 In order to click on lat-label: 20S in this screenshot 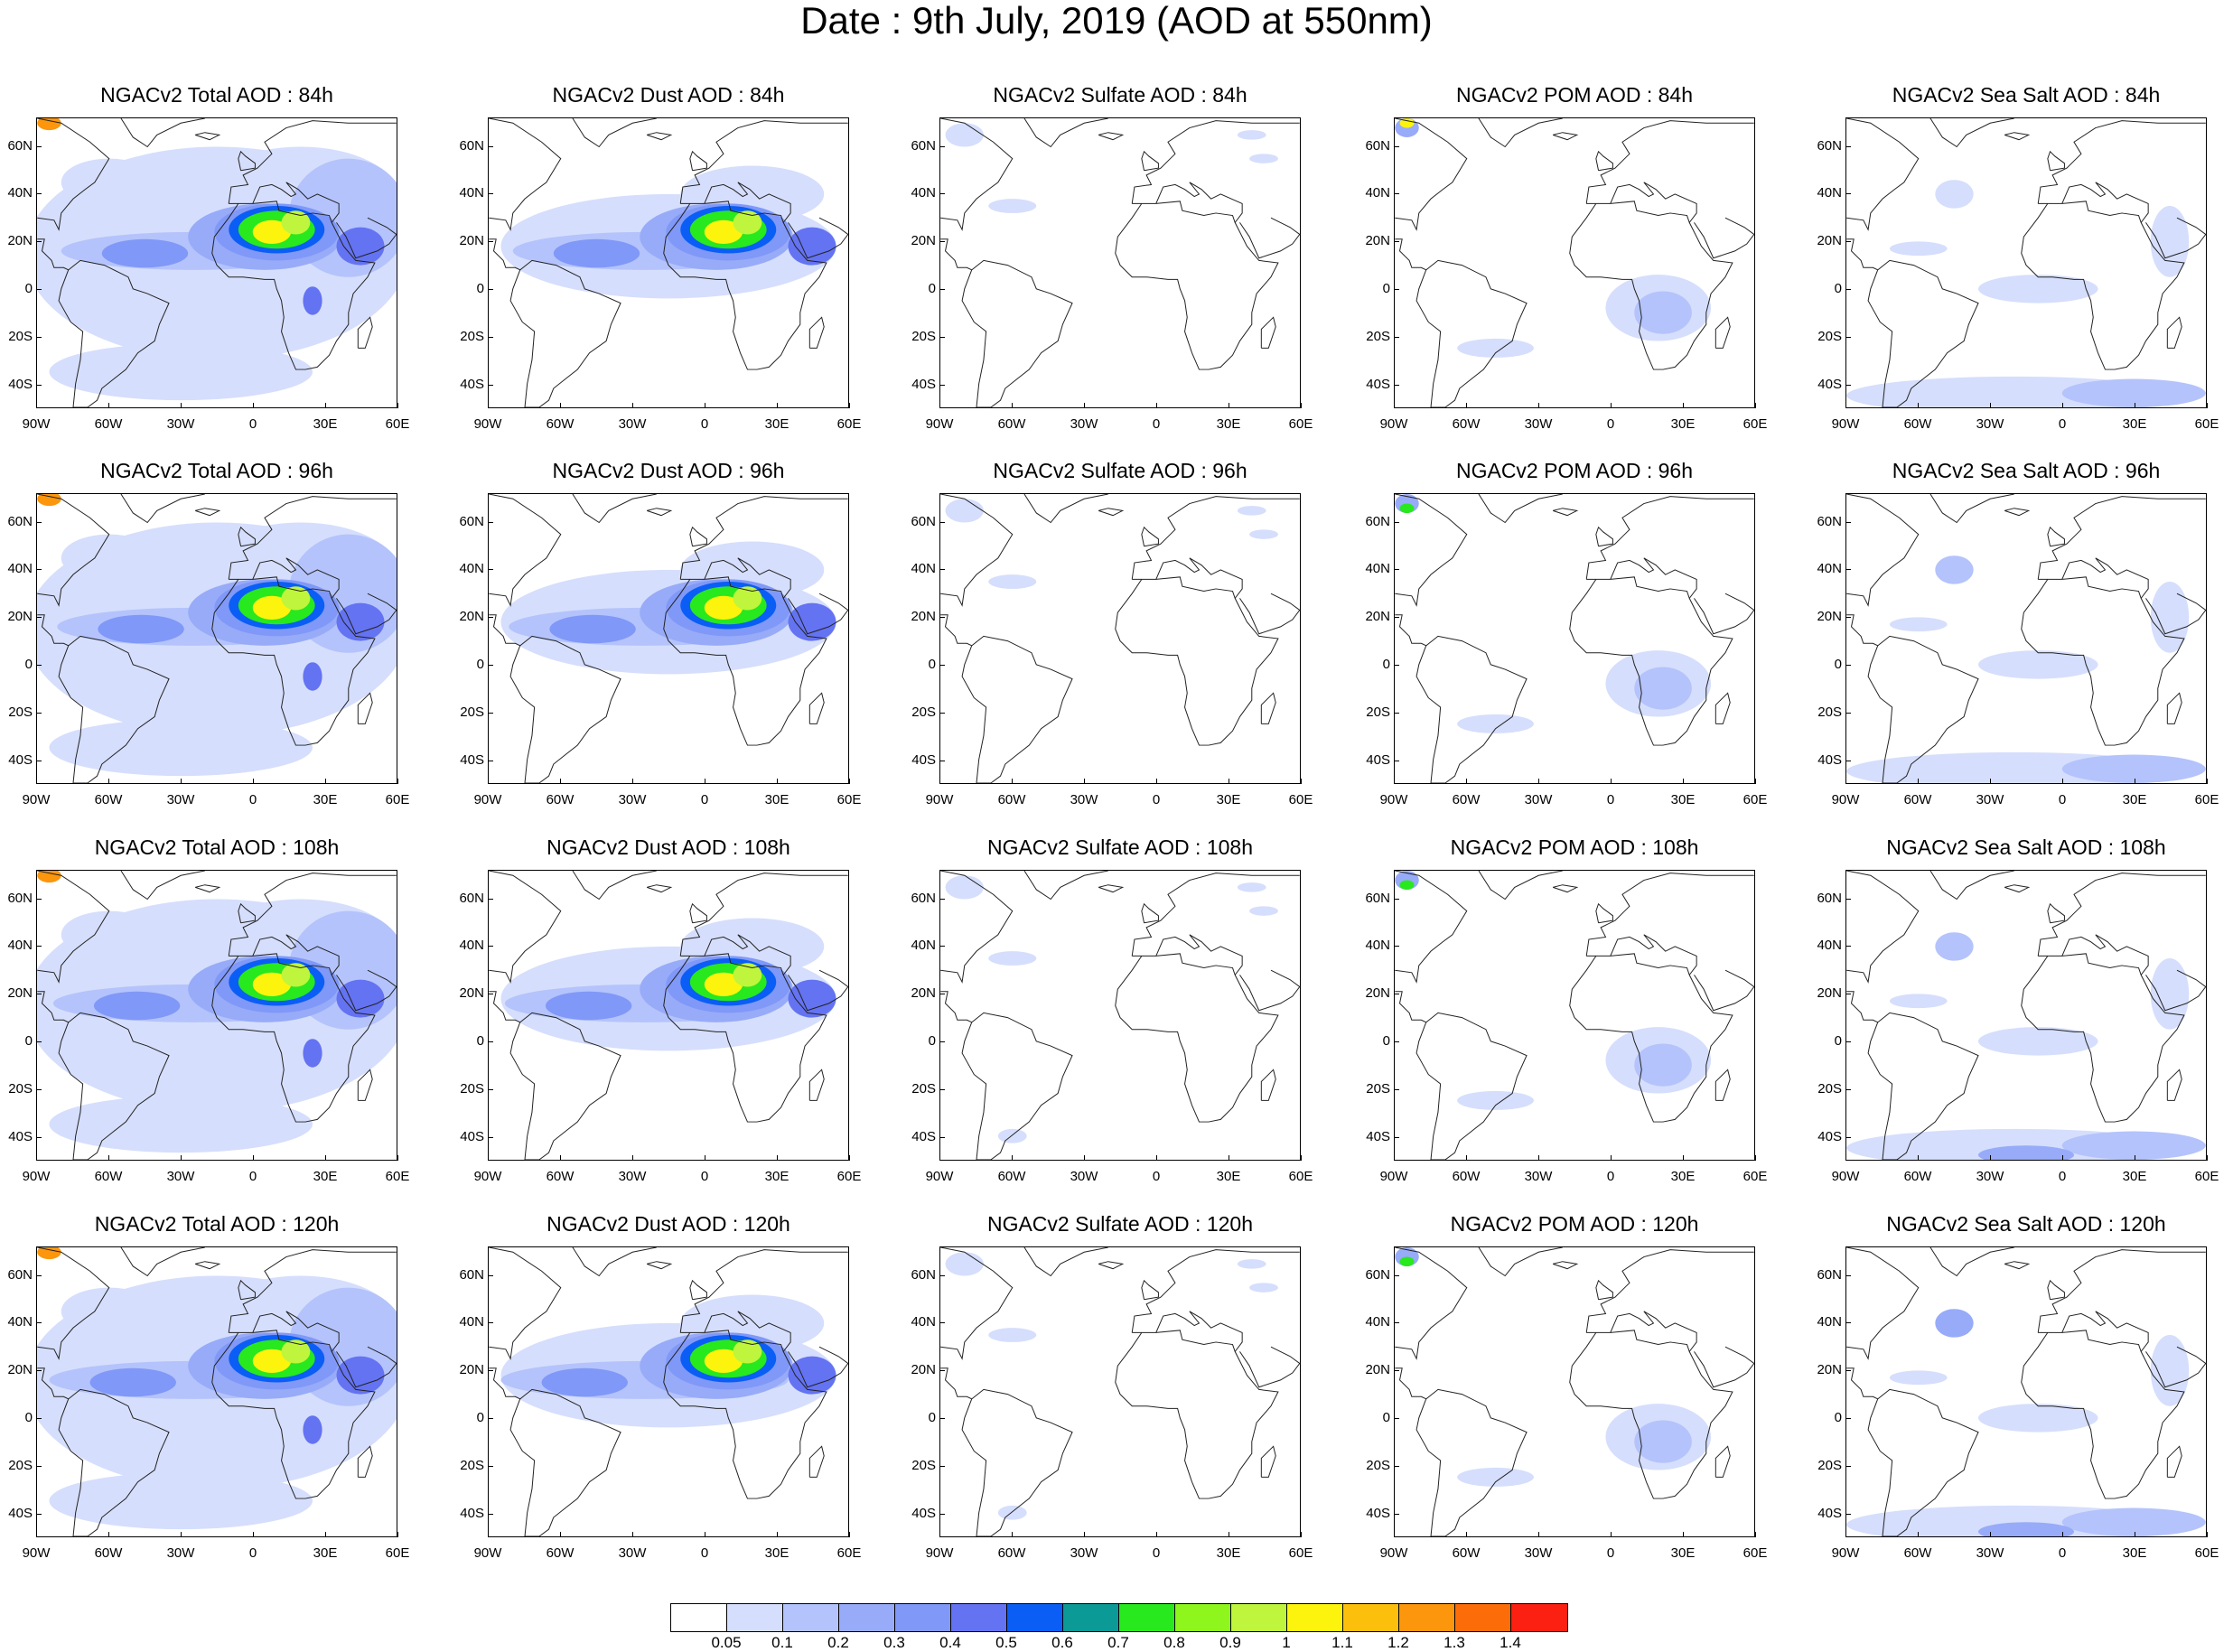, I will do `click(1829, 1088)`.